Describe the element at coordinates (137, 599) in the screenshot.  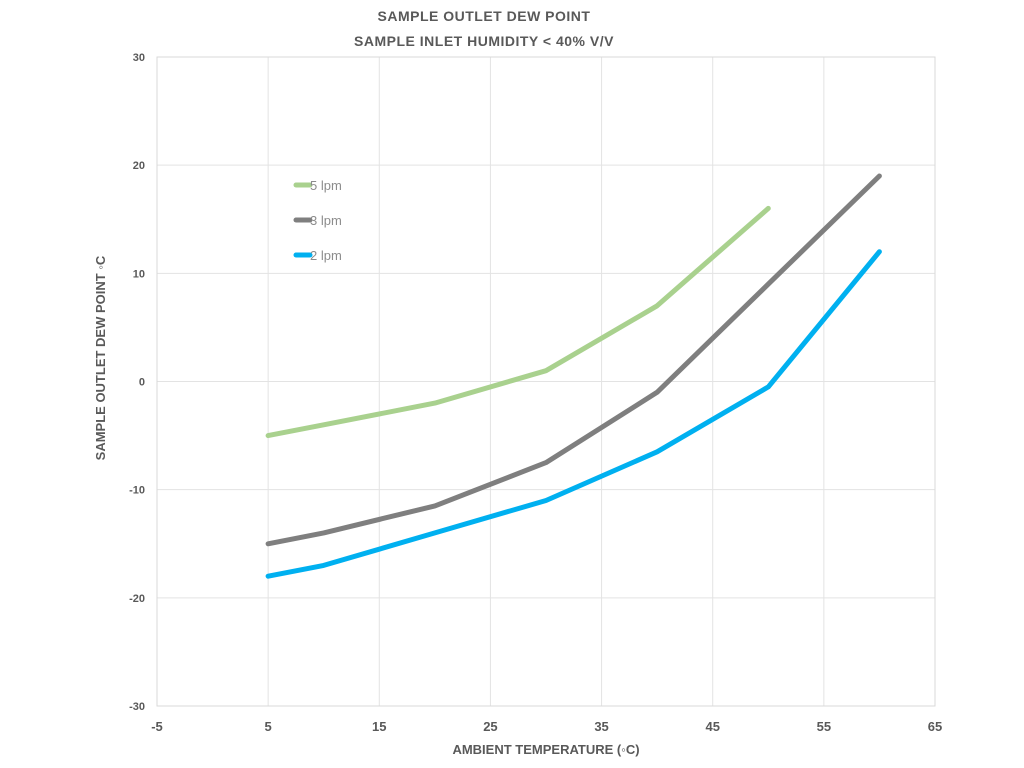
I see `y-tick-label: -20` at that location.